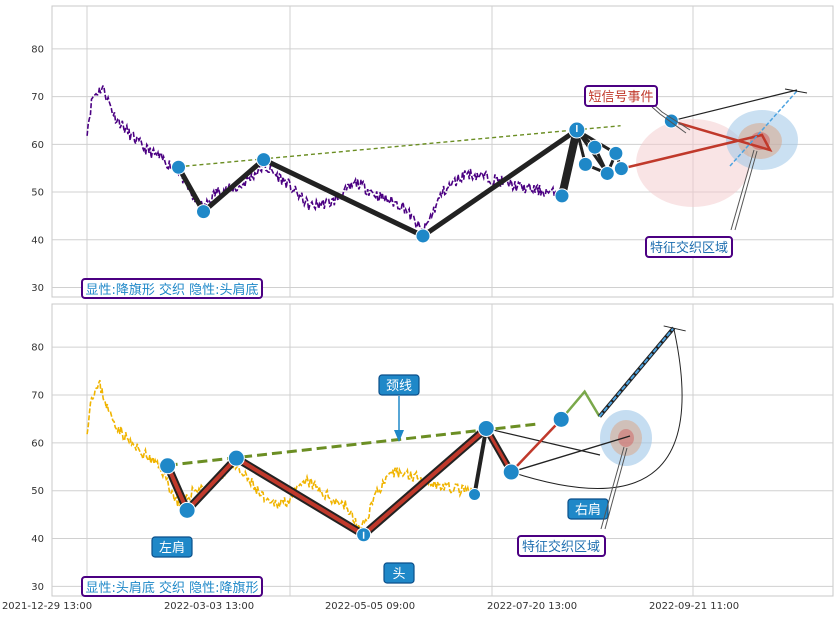 The width and height of the screenshot is (839, 617). I want to click on neck-label: 颈线, so click(399, 386).